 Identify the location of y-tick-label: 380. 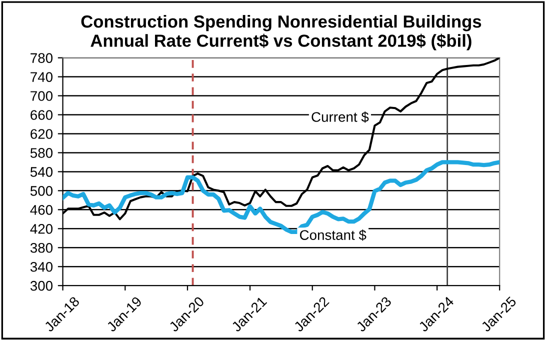
(41, 247).